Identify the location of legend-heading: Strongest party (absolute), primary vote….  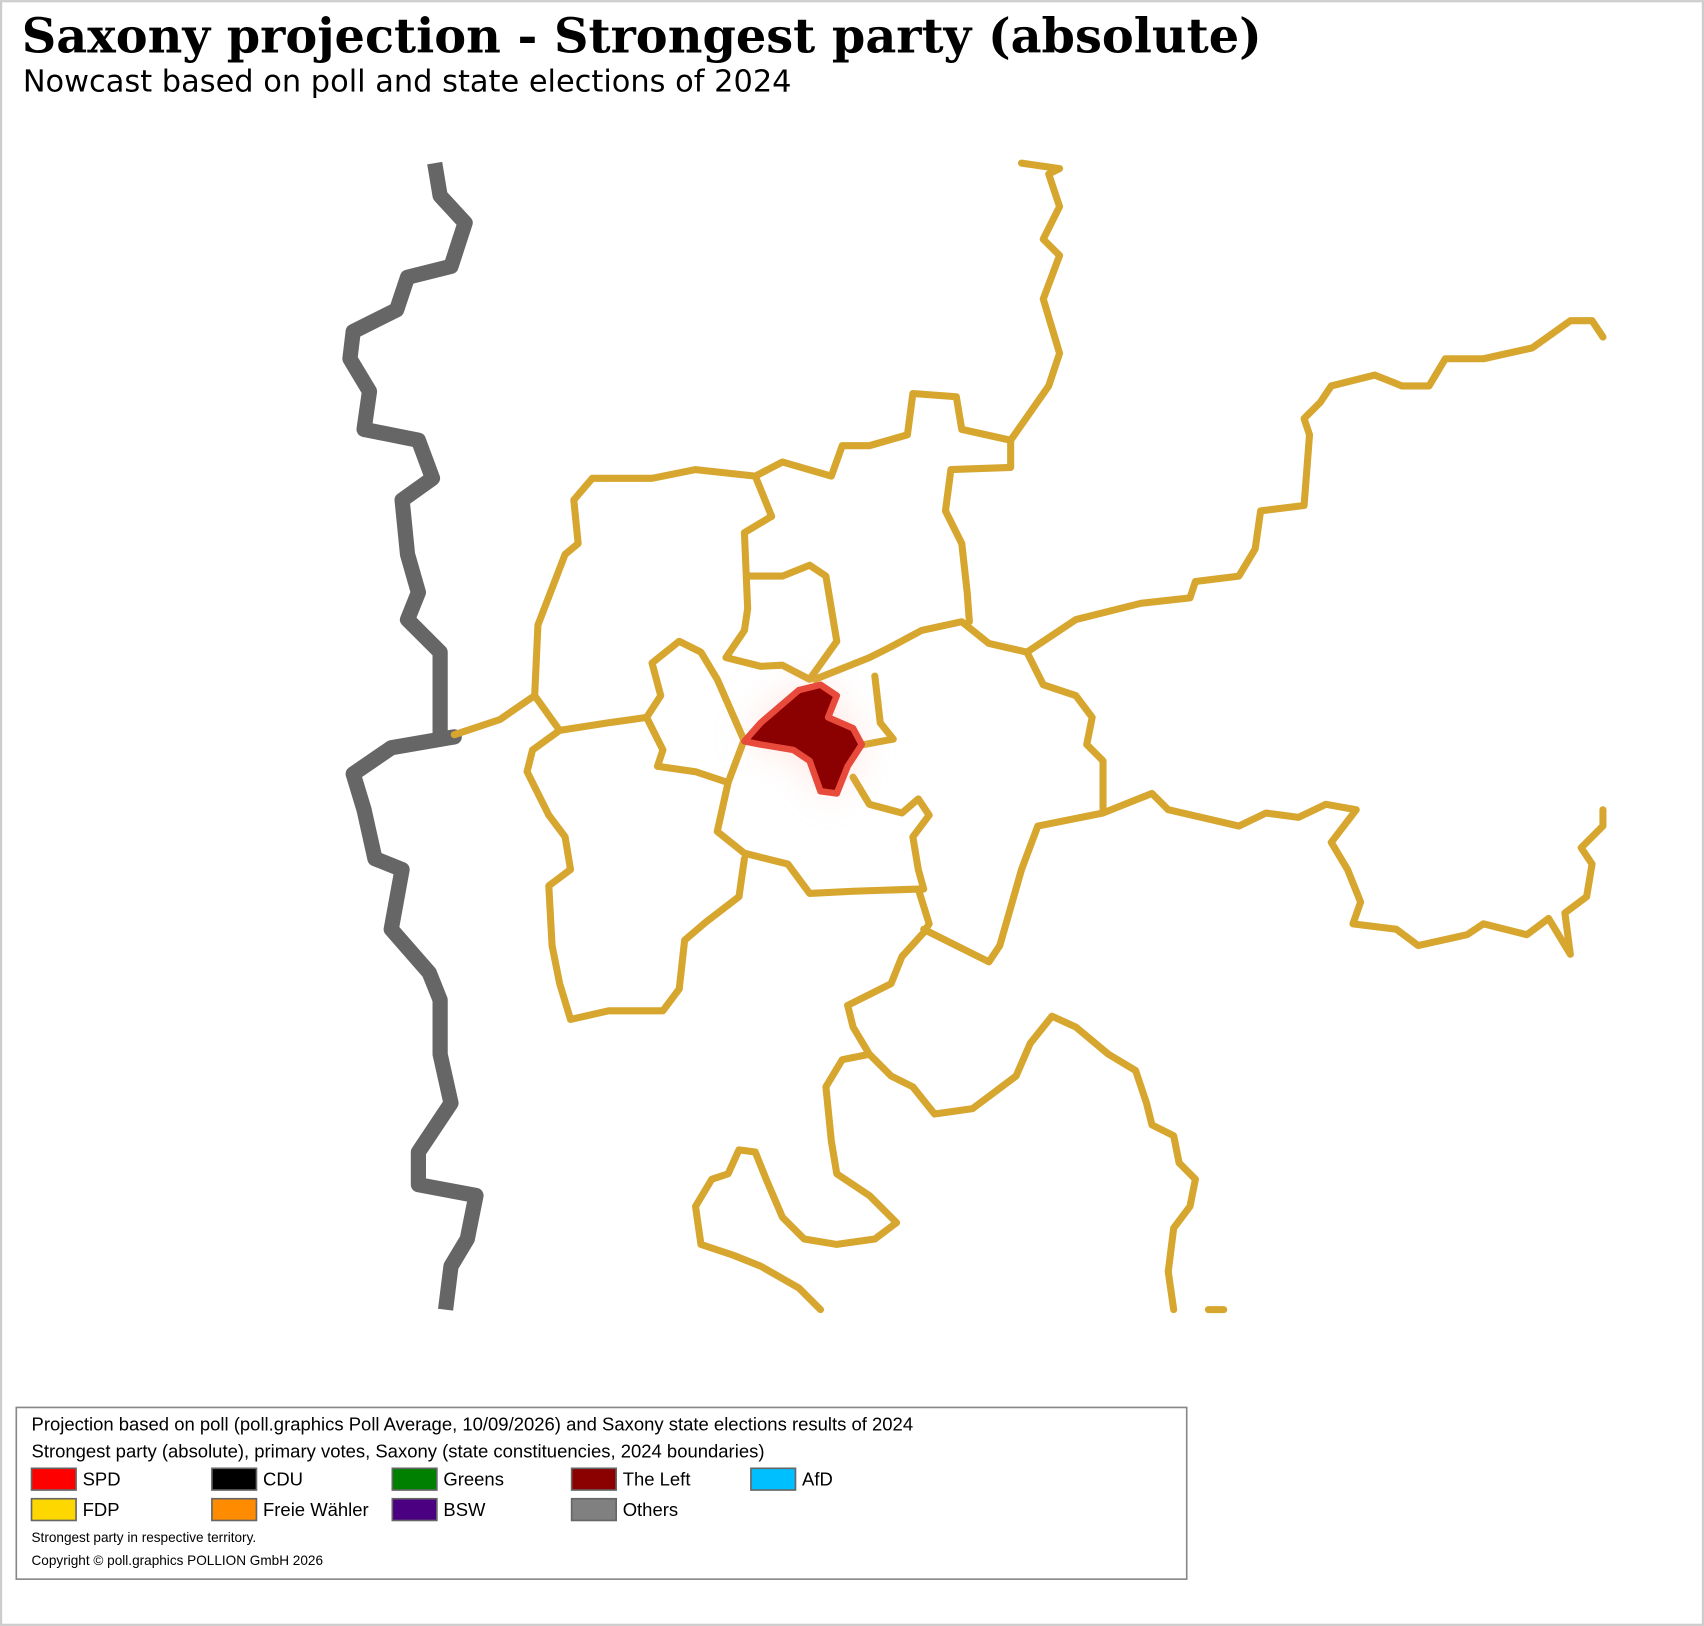
(398, 1450).